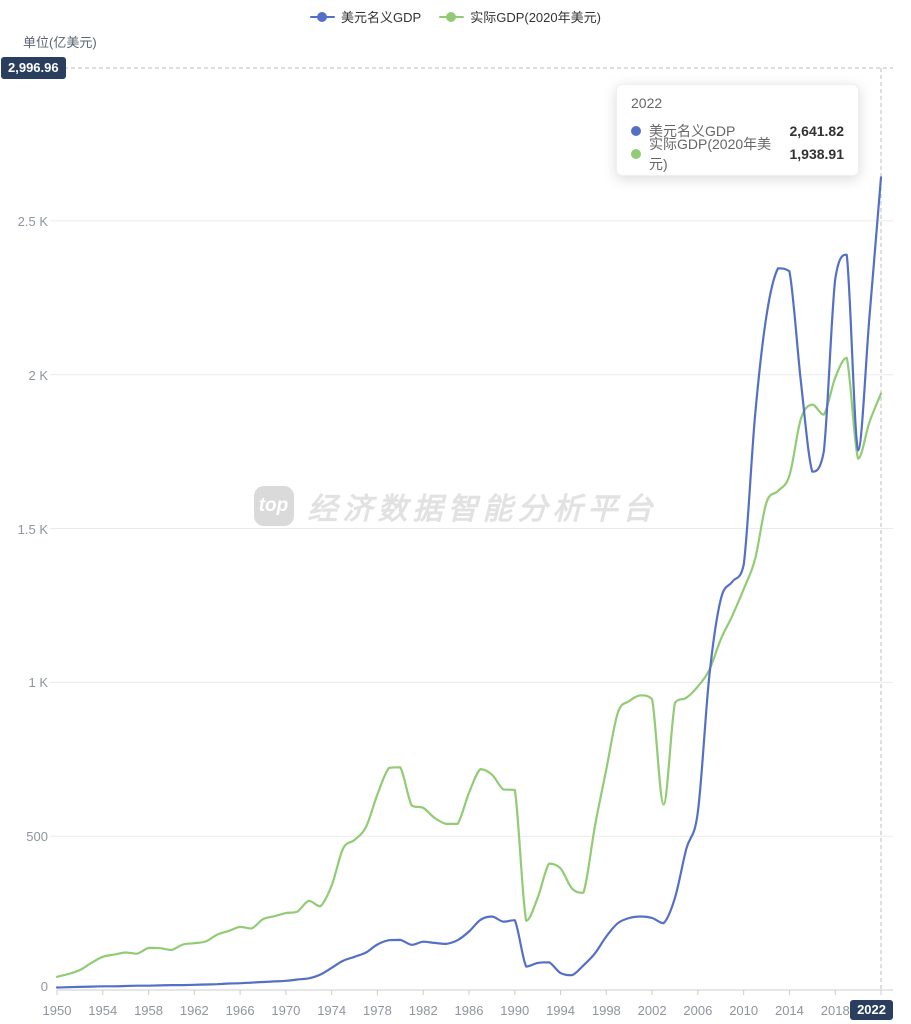 This screenshot has width=911, height=1024. What do you see at coordinates (377, 1010) in the screenshot?
I see `x-axis-label: 1978` at bounding box center [377, 1010].